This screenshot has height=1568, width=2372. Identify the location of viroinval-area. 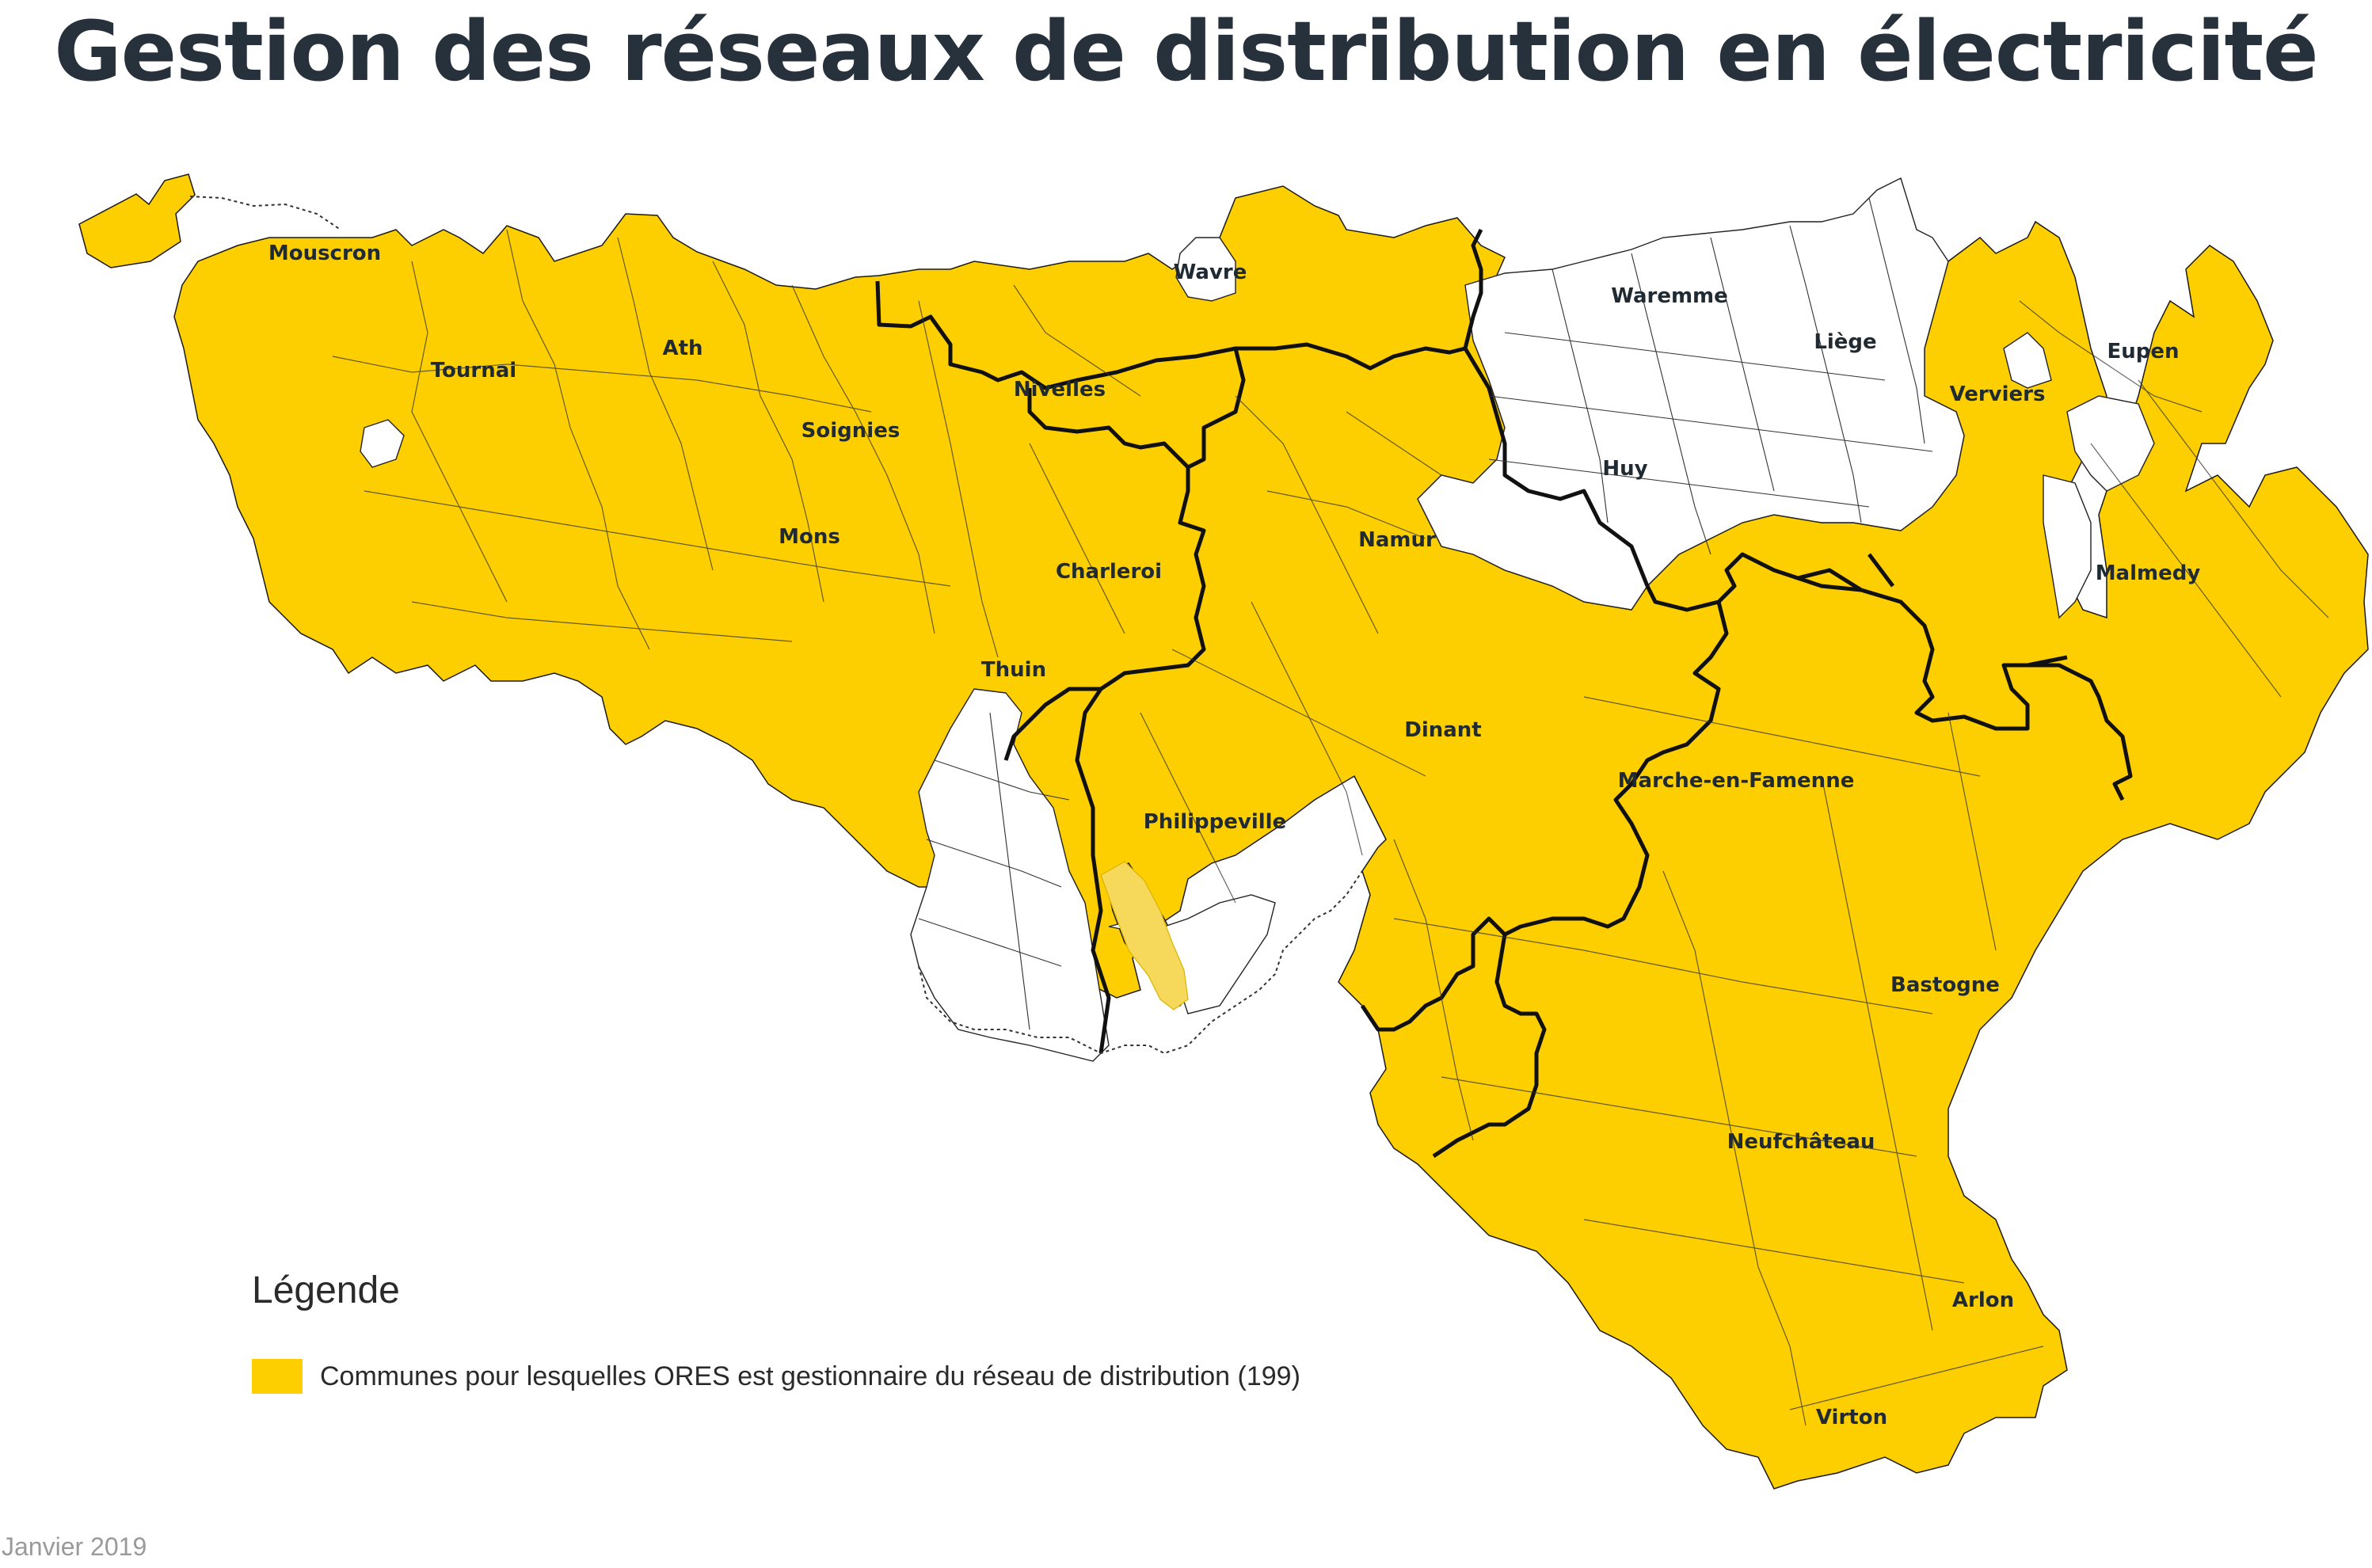
(1144, 935).